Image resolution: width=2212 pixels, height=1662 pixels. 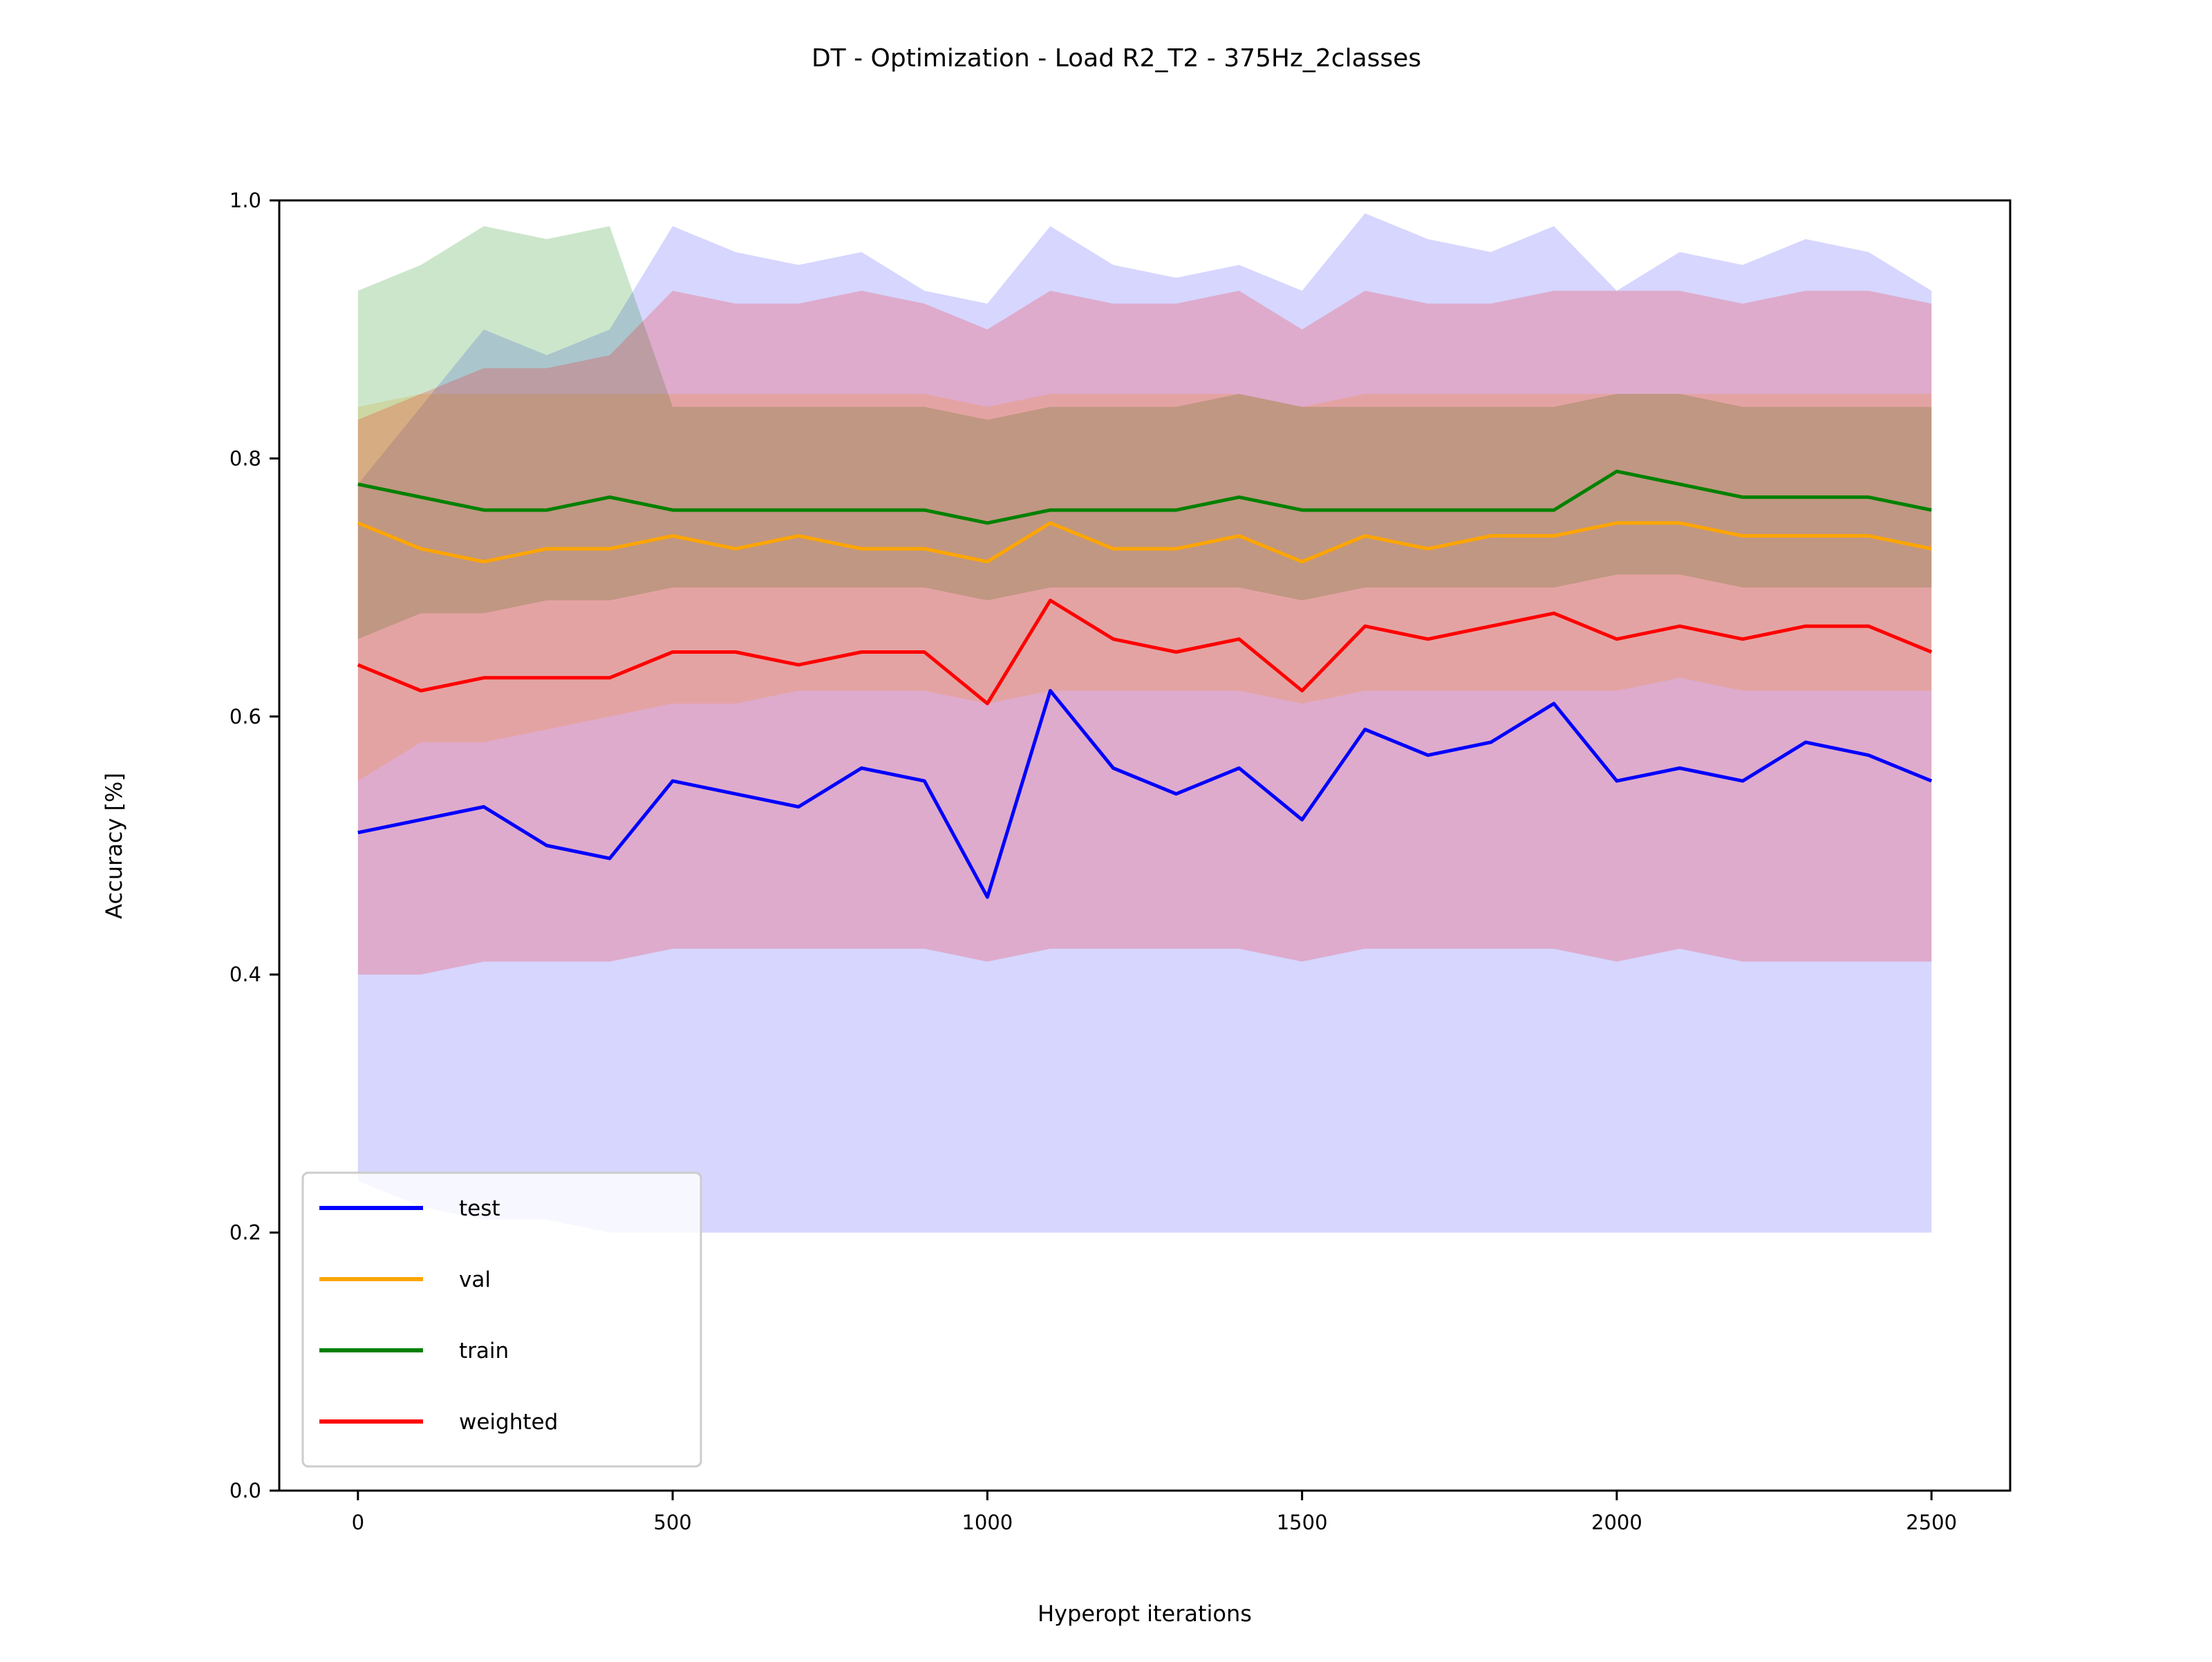 What do you see at coordinates (1145, 1614) in the screenshot?
I see `x-axis-label: Hyperopt iterations` at bounding box center [1145, 1614].